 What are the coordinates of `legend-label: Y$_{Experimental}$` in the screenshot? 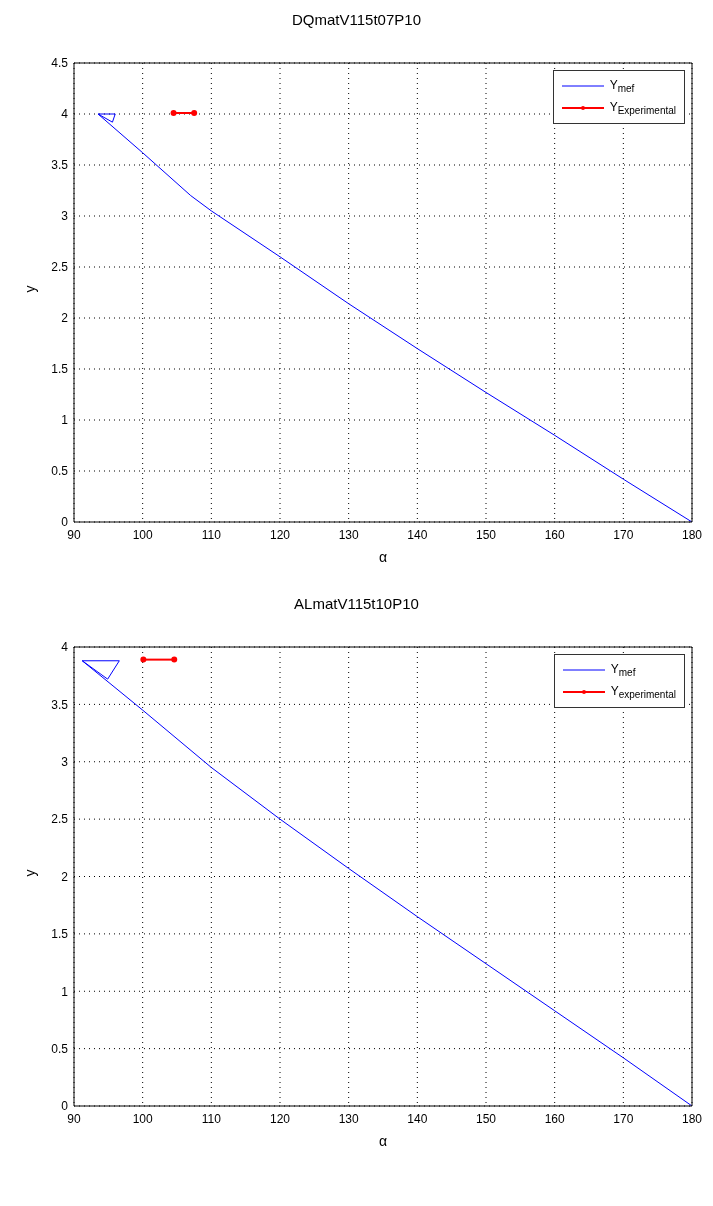 It's located at (642, 108).